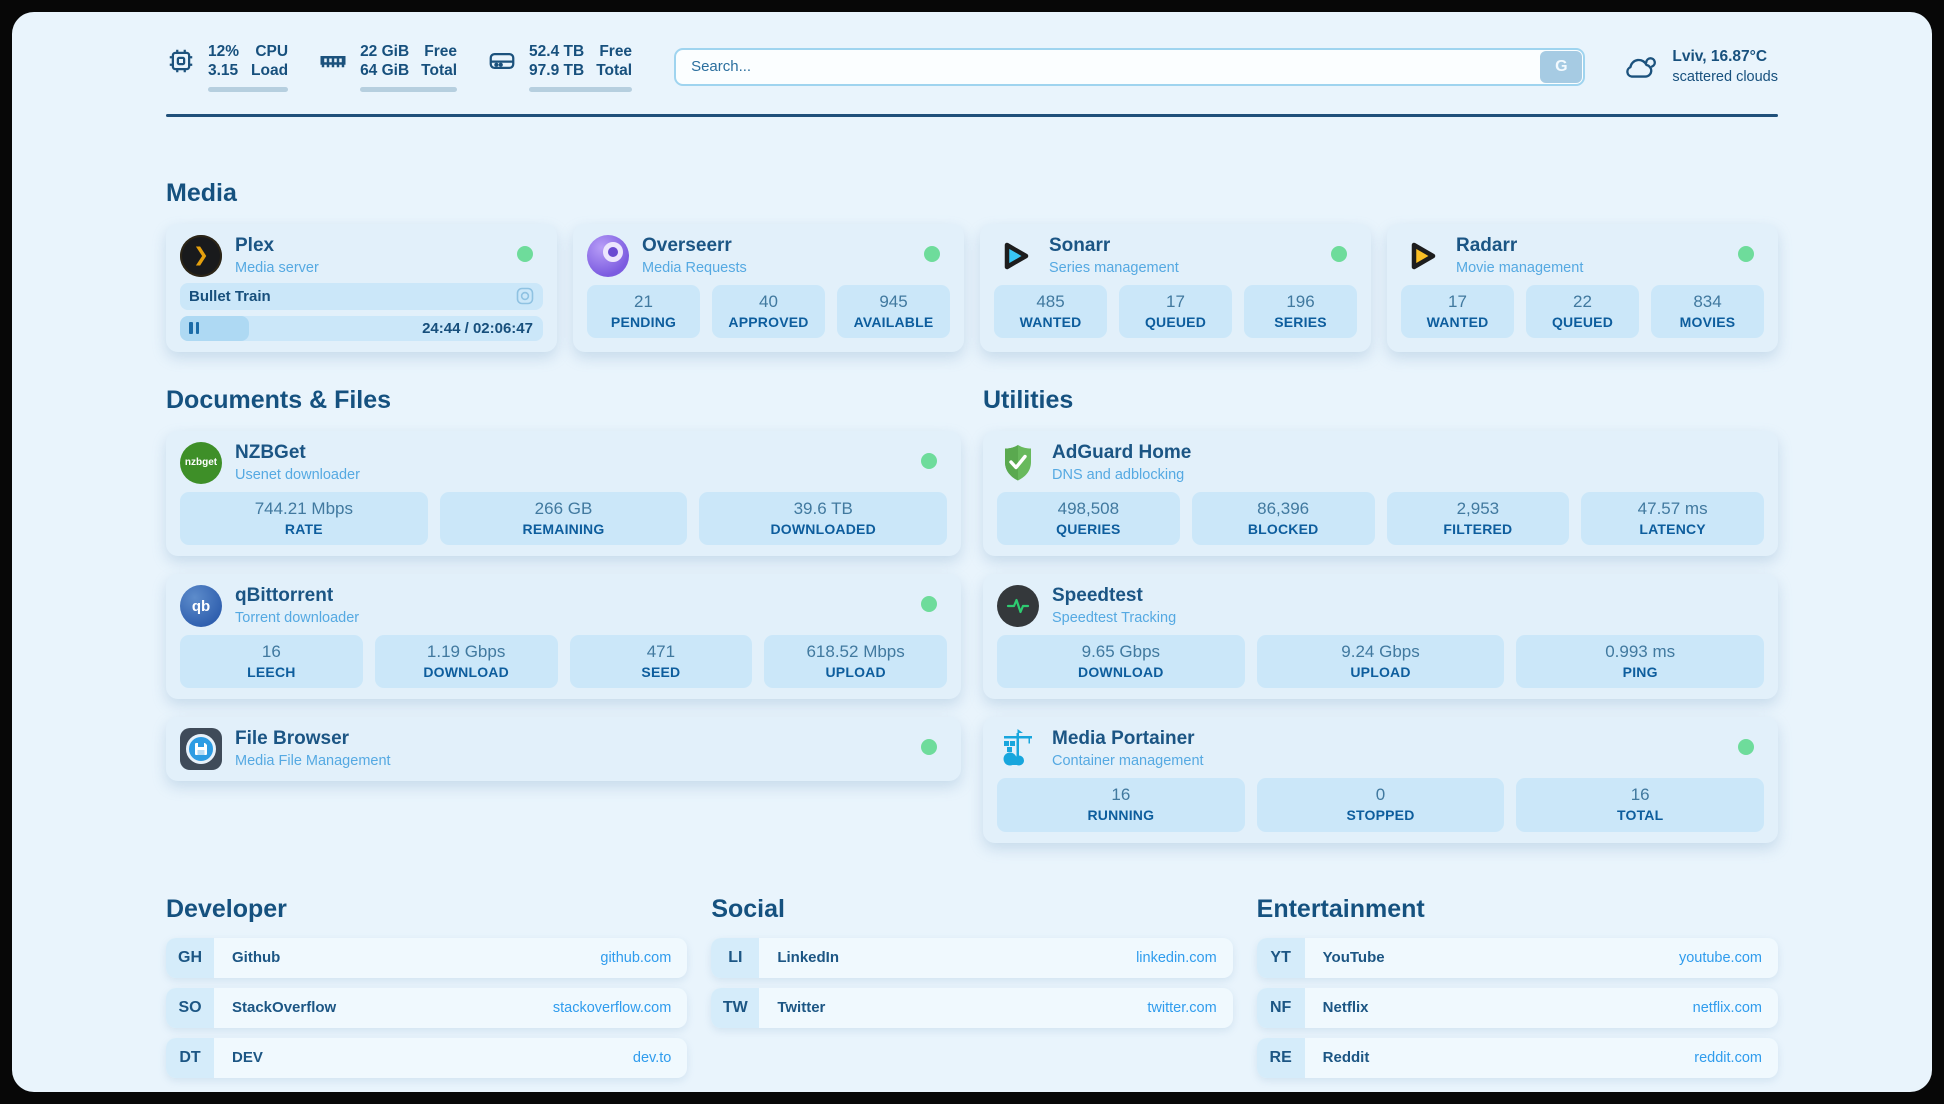  Describe the element at coordinates (1121, 662) in the screenshot. I see `stat-download: 9.65 Gbps DOWNLOAD` at that location.